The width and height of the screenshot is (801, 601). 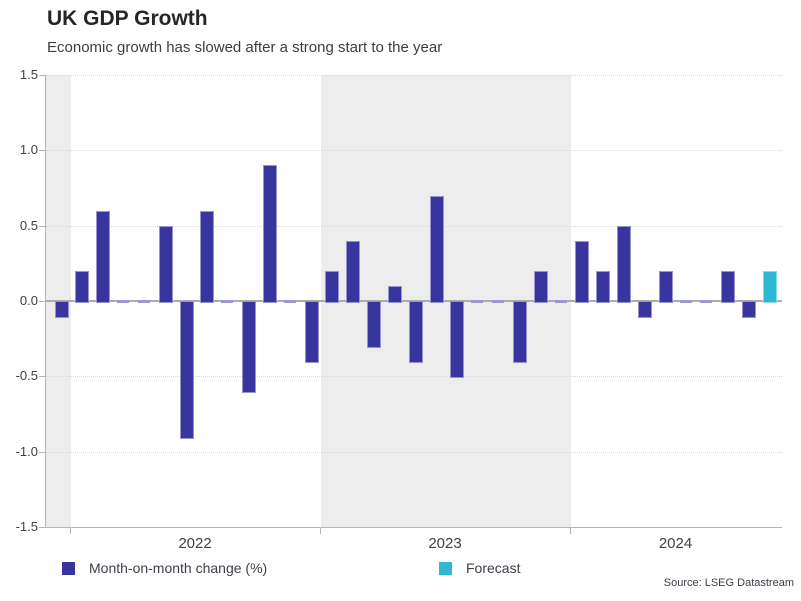 I want to click on bar-jan-2022, so click(x=82, y=286).